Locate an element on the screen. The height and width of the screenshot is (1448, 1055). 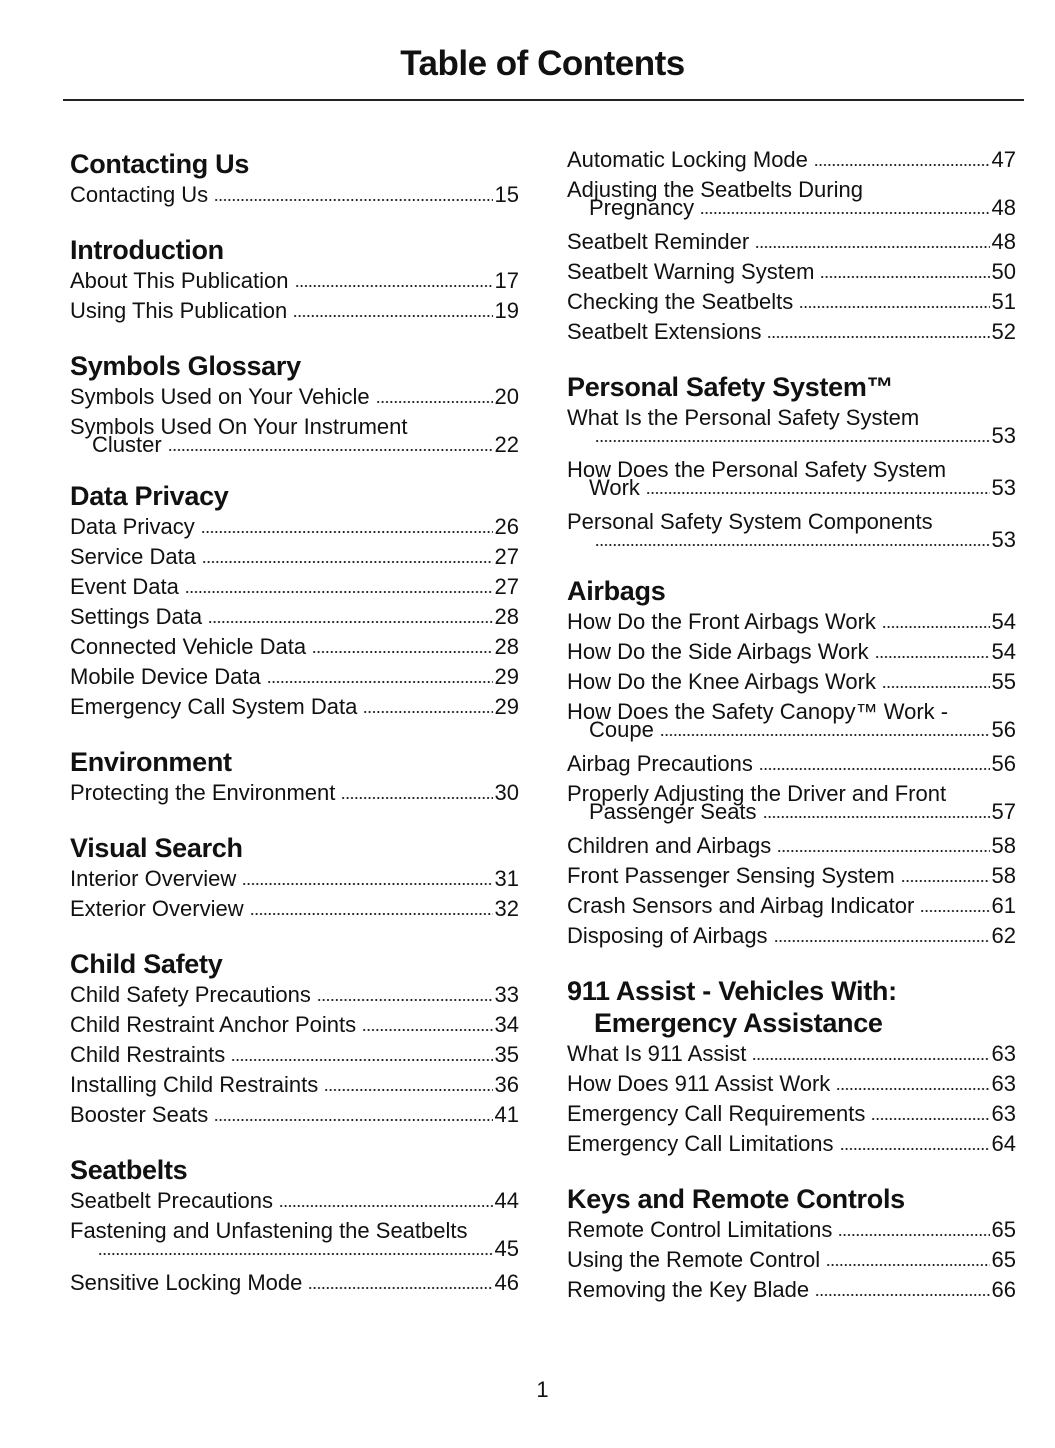
toc-entry-title: Crash Sensors and Airbag Indicator is located at coordinates (741, 905).